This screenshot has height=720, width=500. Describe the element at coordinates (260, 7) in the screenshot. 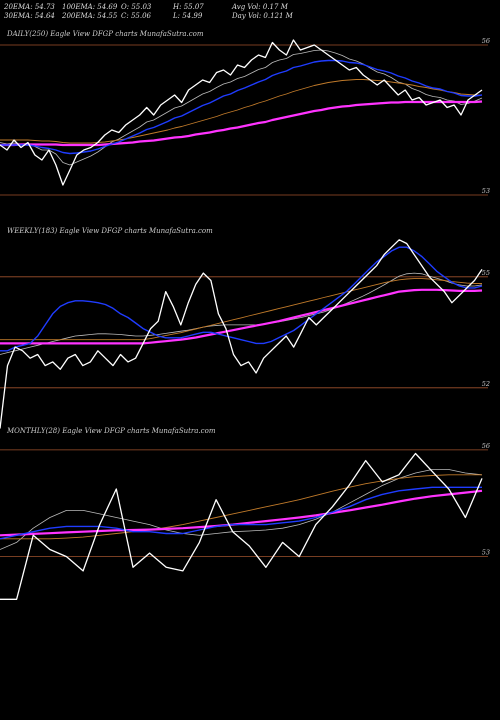

I see `stat-avg-vol: Avg Vol: 0.17 M` at that location.